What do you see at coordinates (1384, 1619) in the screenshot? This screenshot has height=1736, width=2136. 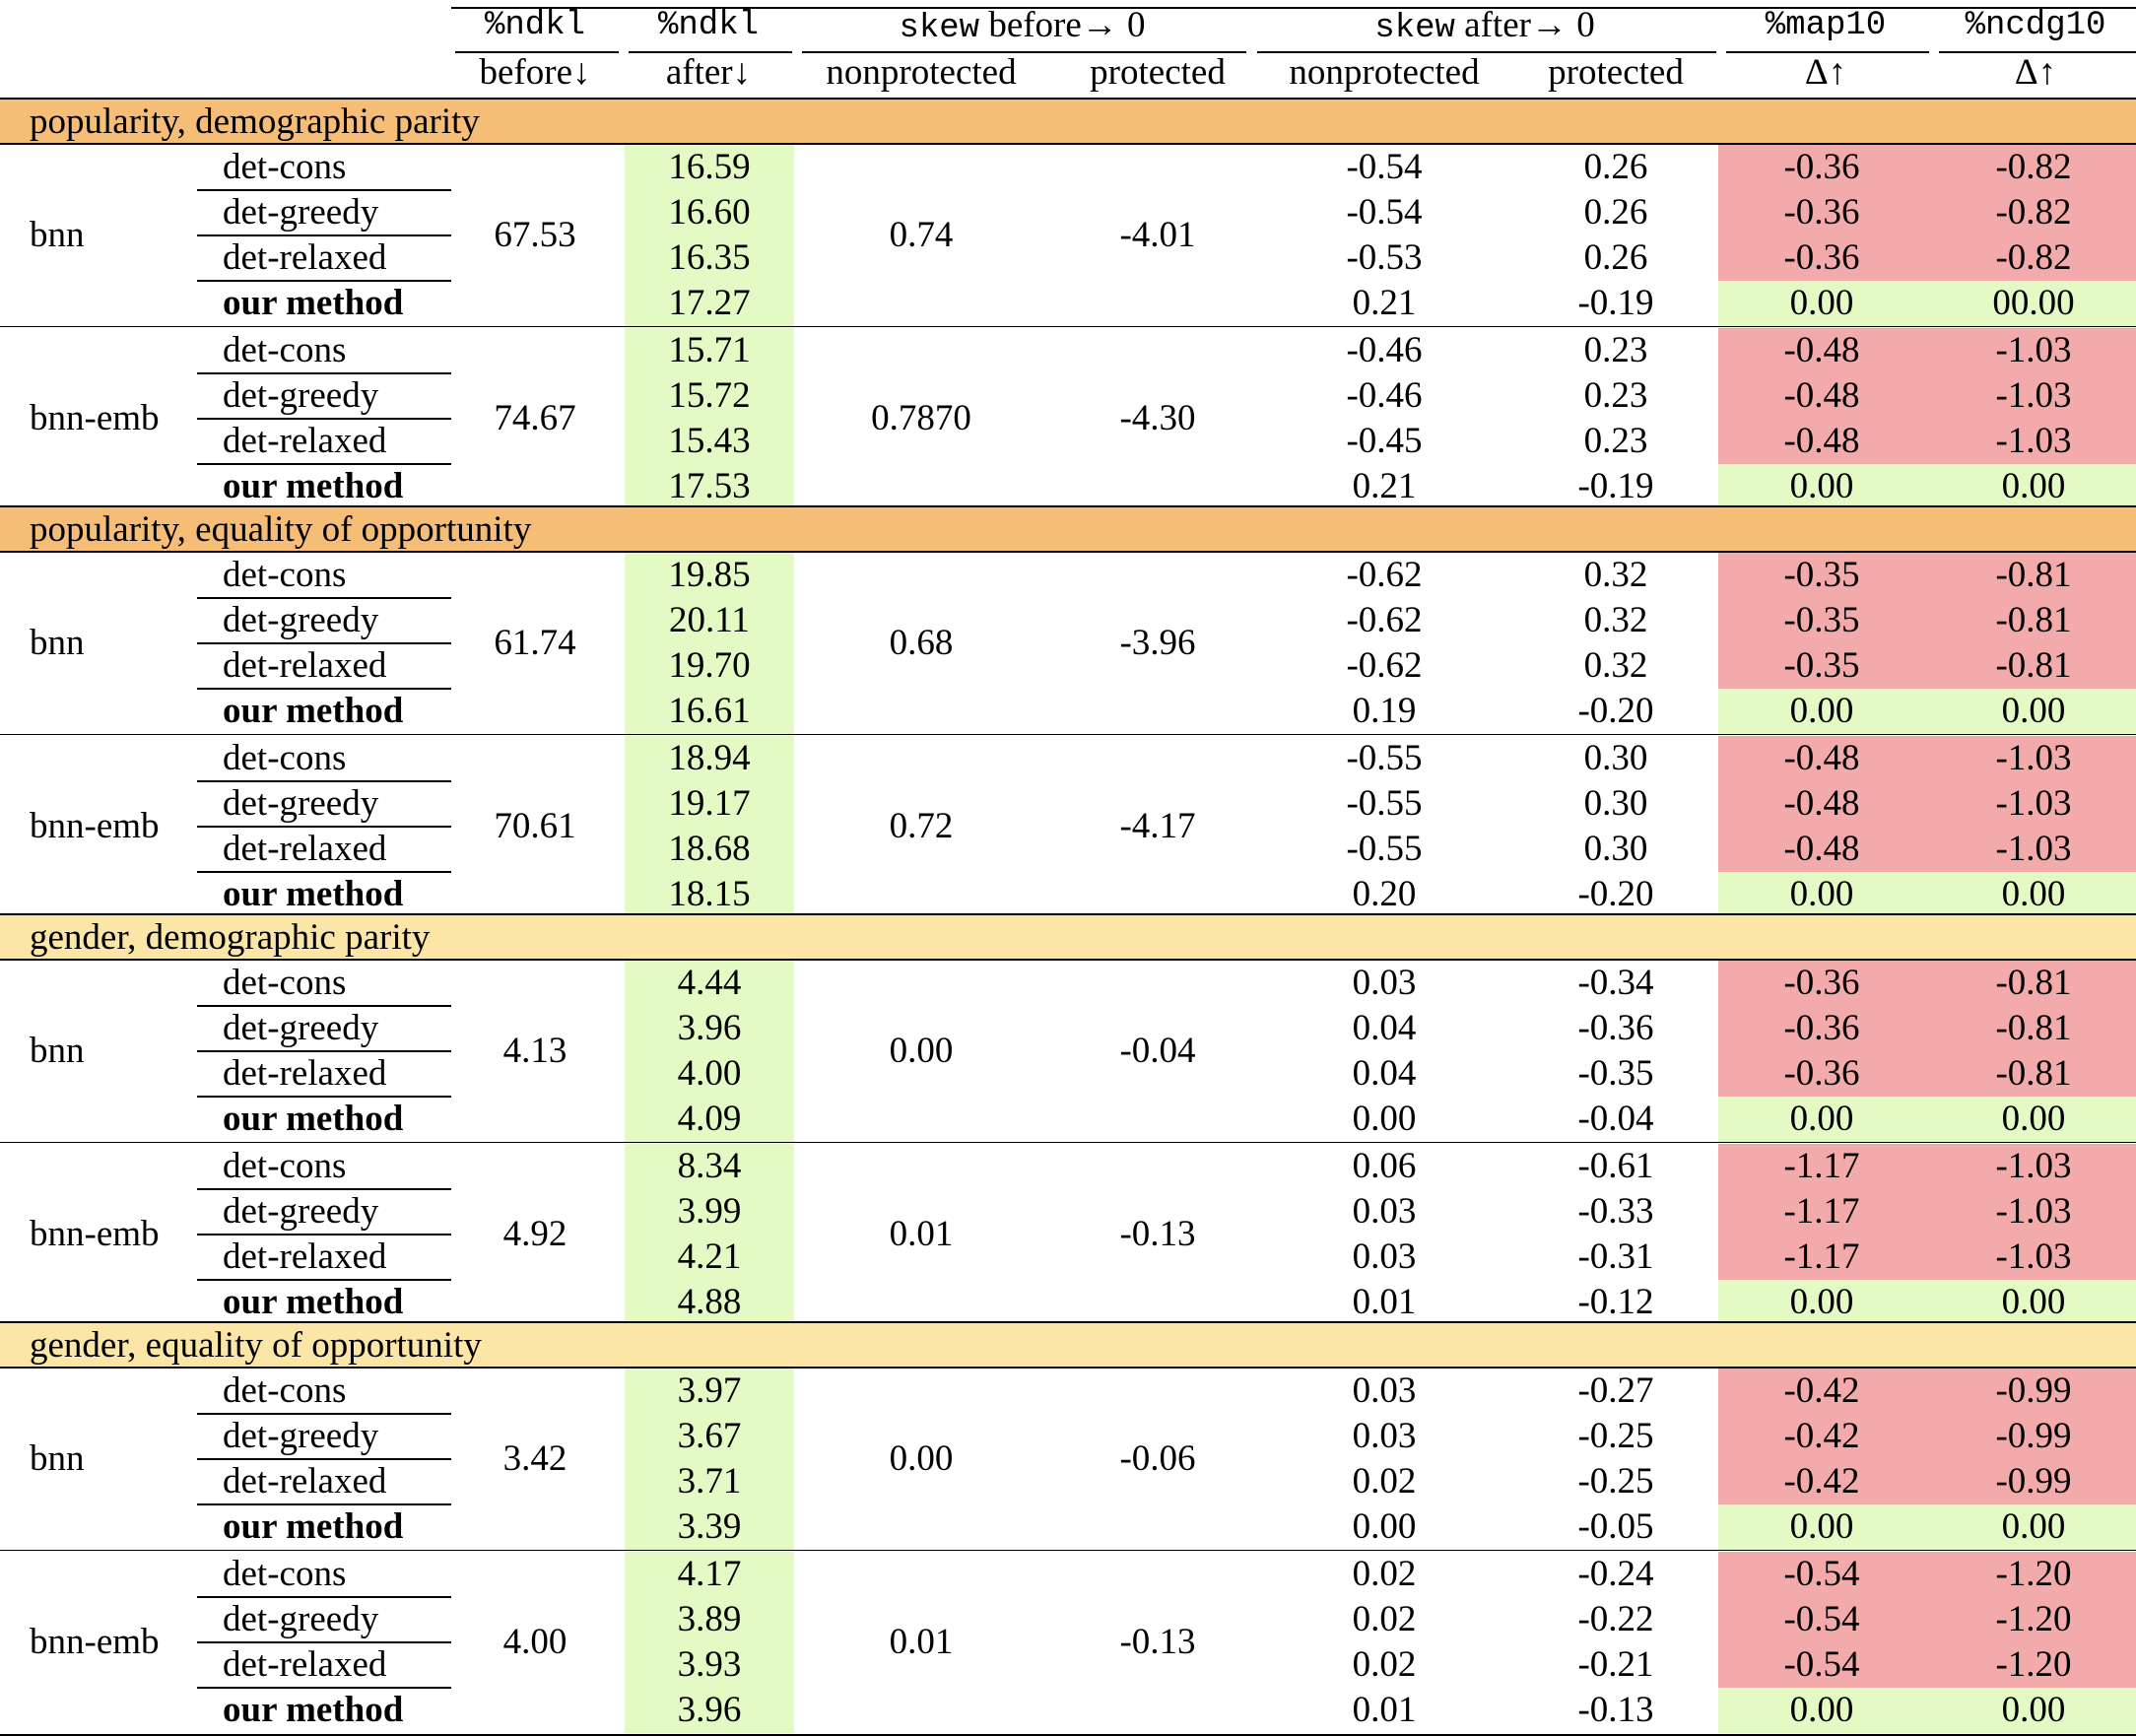 I see `skew-after-nonprotected-value: 0.02` at bounding box center [1384, 1619].